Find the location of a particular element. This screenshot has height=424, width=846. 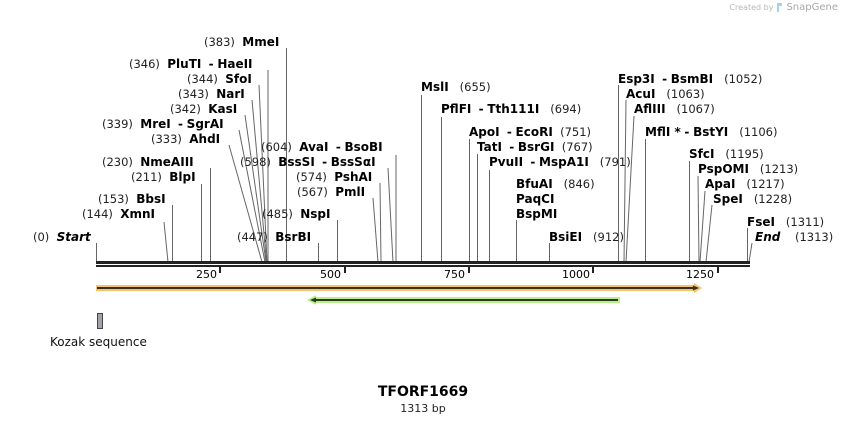

site-label-afliii: AflIII (1067) is located at coordinates (674, 109).